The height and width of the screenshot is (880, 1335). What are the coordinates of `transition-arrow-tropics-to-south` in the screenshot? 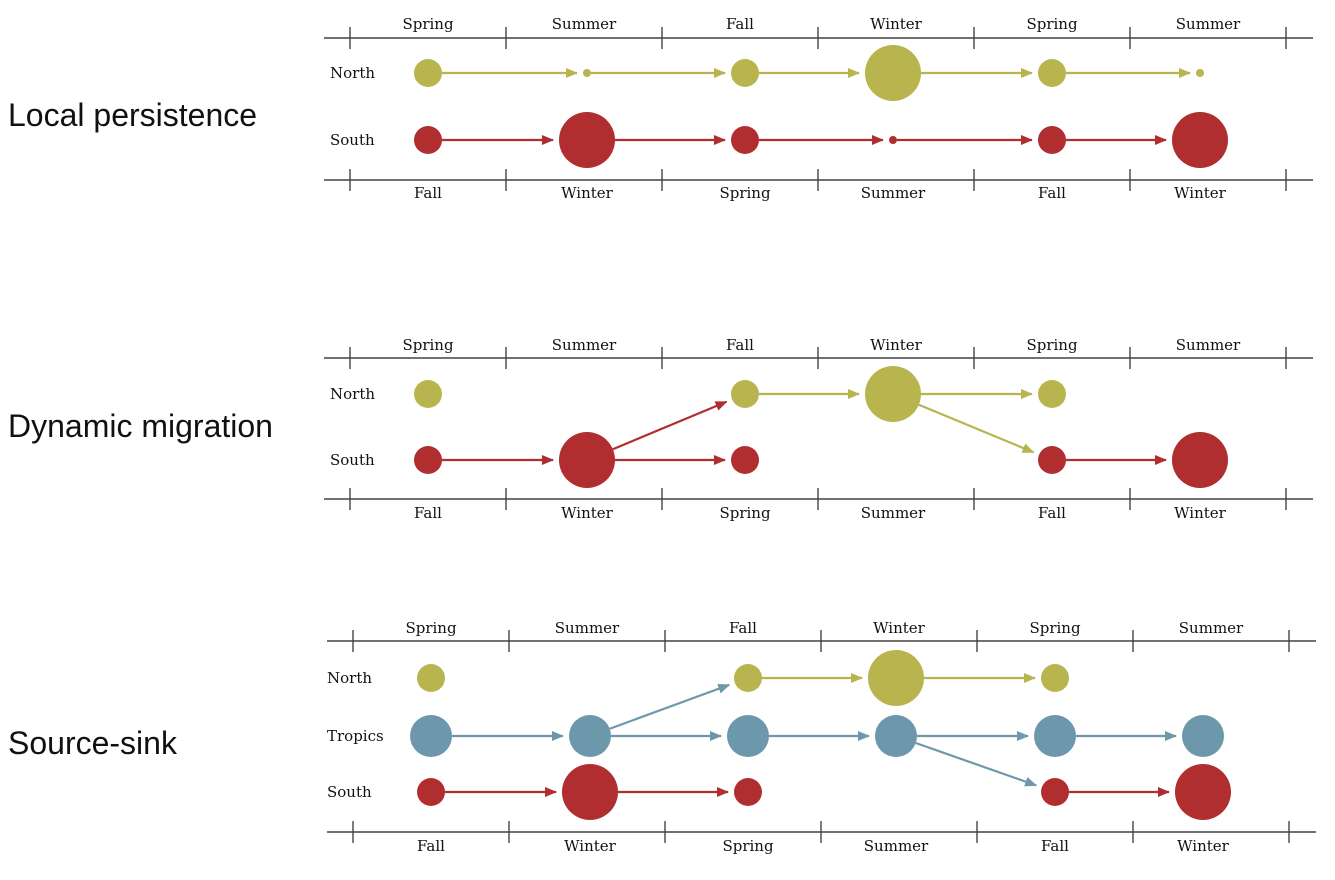 It's located at (976, 764).